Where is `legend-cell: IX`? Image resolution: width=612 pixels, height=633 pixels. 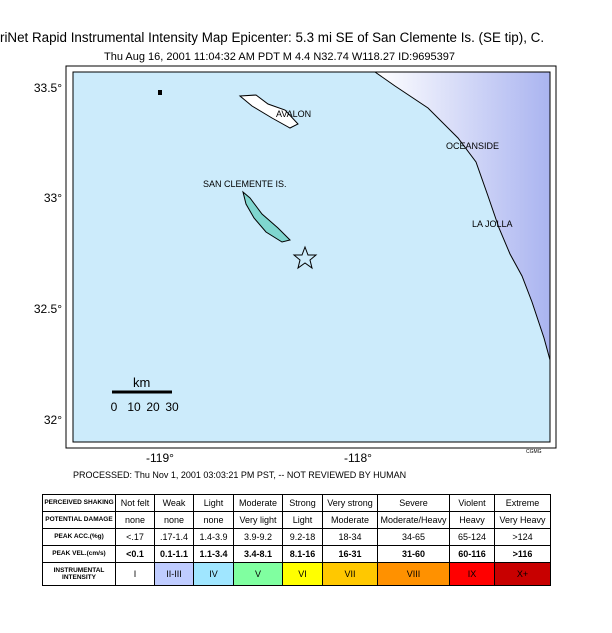 legend-cell: IX is located at coordinates (472, 574).